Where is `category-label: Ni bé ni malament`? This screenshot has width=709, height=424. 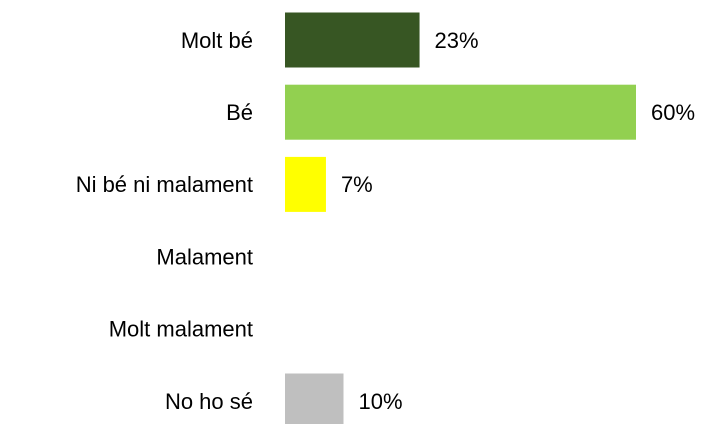 category-label: Ni bé ni malament is located at coordinates (164, 184).